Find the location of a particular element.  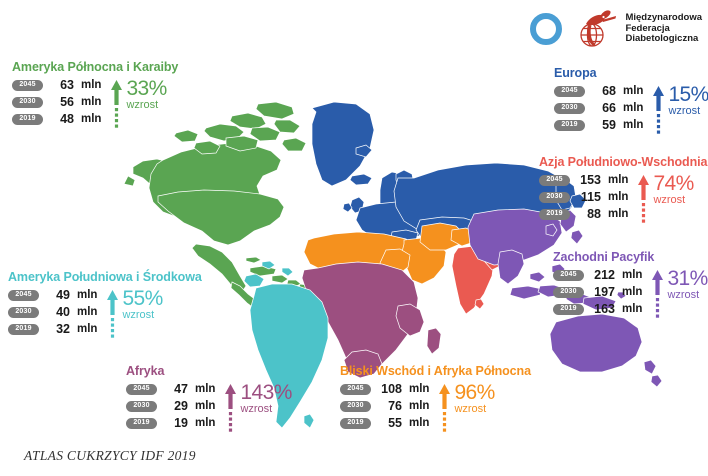

stats-table-south-east-asia: 2045 153 mln 2030 115 mln 2019 88 mln is located at coordinates (583, 197).